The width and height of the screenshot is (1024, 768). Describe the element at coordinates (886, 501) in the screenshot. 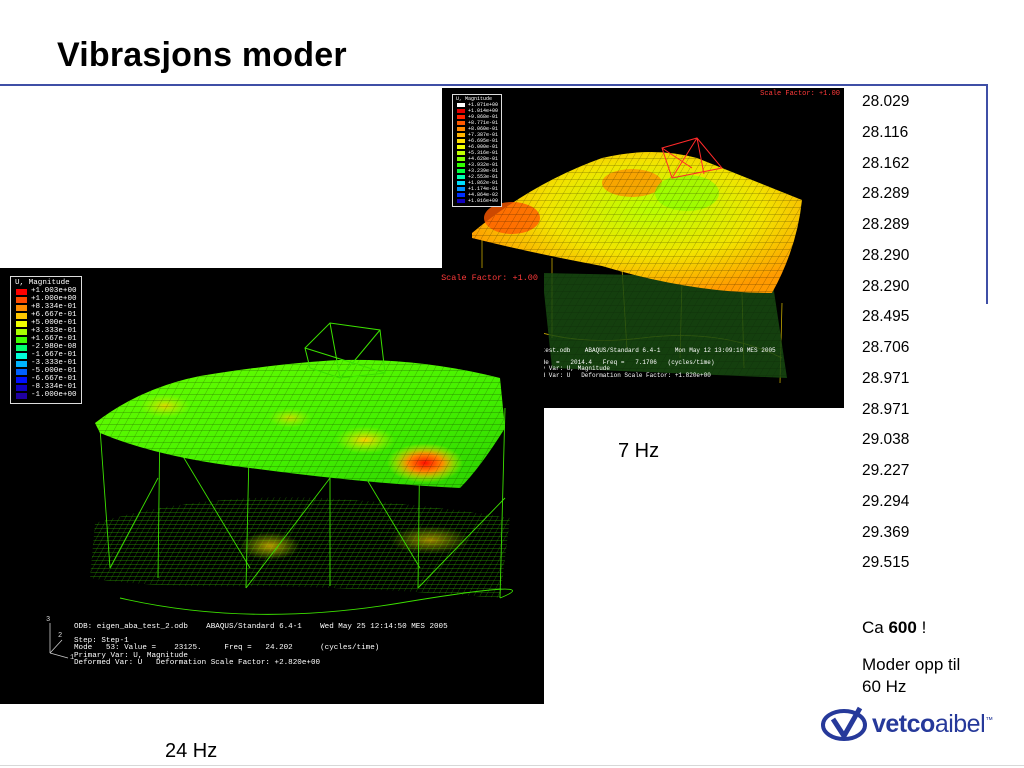

I see `frequency-value: 29.294` at that location.